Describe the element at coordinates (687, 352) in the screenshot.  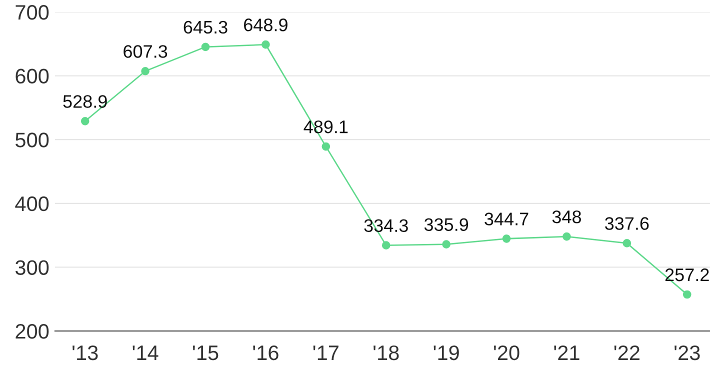
I see `x-tick-label: '23` at that location.